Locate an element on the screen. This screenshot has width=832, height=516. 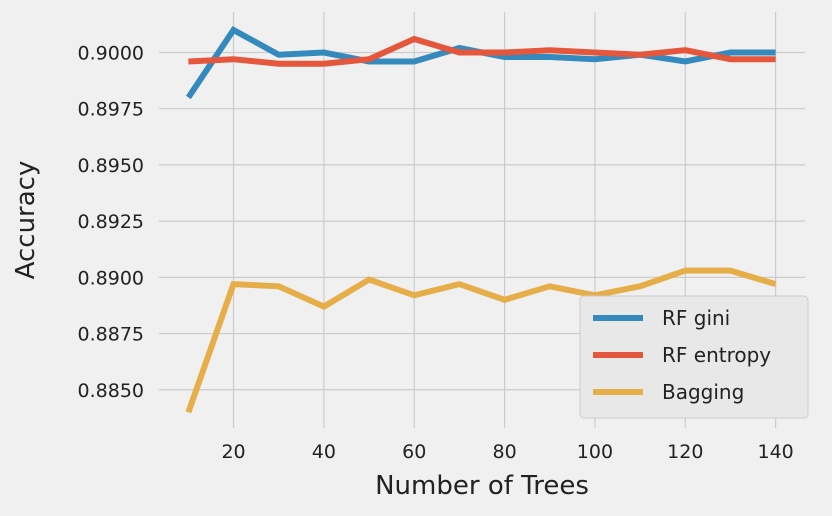
series-line-rf-entropy is located at coordinates (482, 51).